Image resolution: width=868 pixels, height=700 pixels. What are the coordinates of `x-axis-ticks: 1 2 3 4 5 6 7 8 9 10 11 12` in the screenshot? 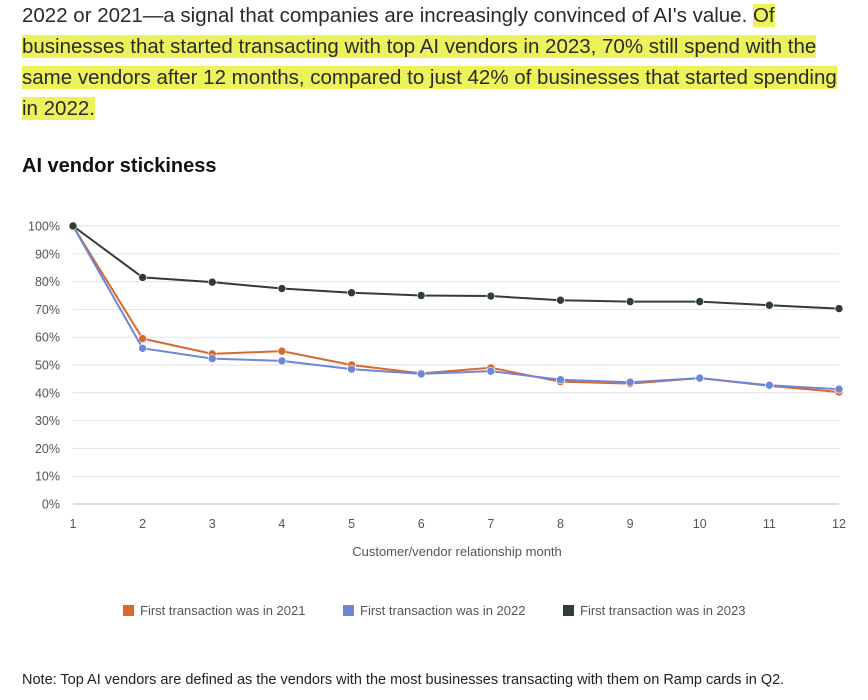 It's located at (458, 524).